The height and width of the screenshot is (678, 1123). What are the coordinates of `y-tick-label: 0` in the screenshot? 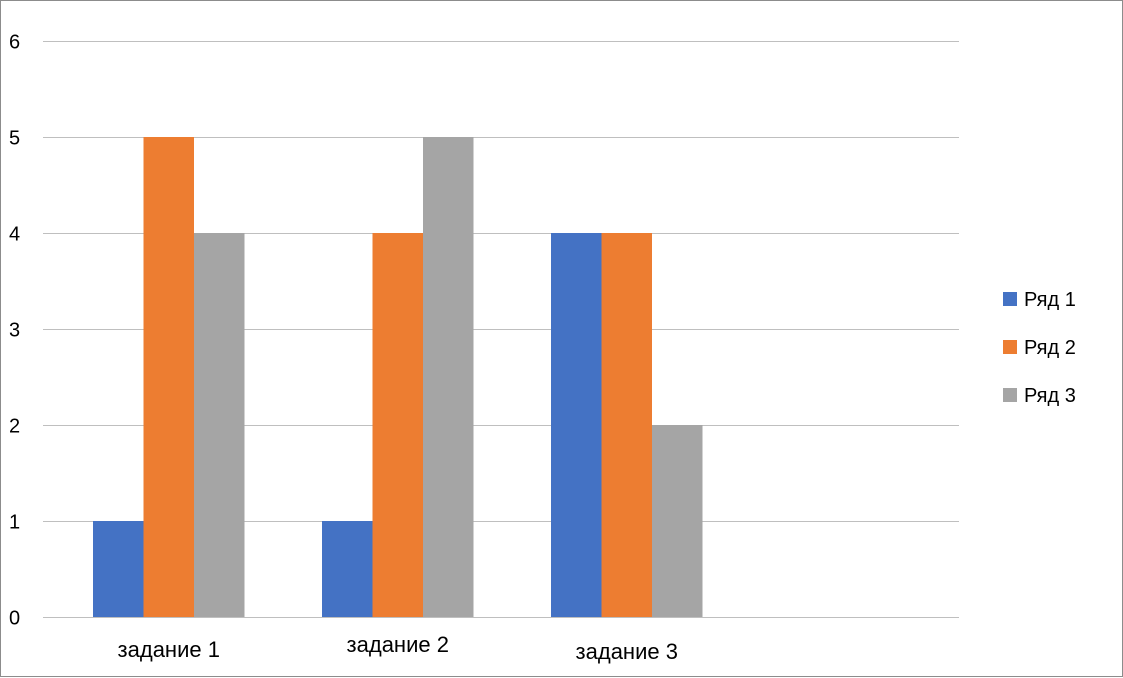 It's located at (14, 619).